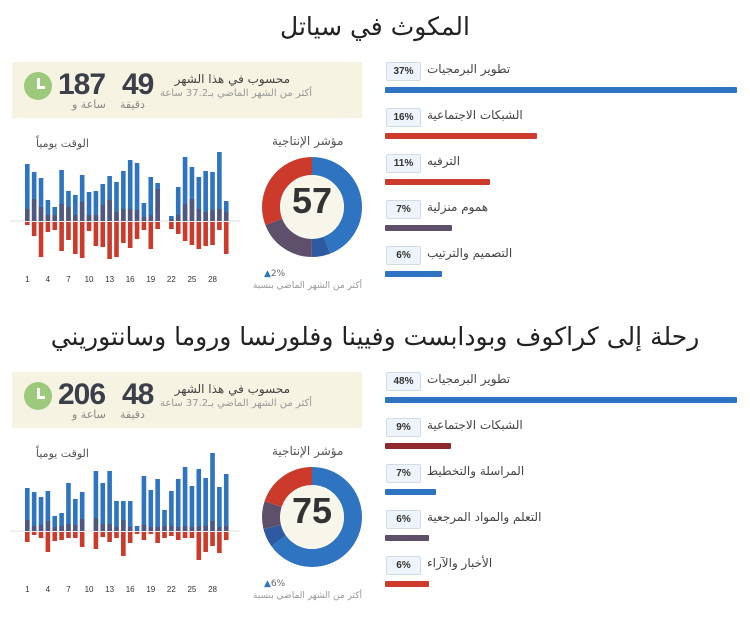 The image size is (750, 626). Describe the element at coordinates (444, 161) in the screenshot. I see `category-name: الترفيه` at that location.